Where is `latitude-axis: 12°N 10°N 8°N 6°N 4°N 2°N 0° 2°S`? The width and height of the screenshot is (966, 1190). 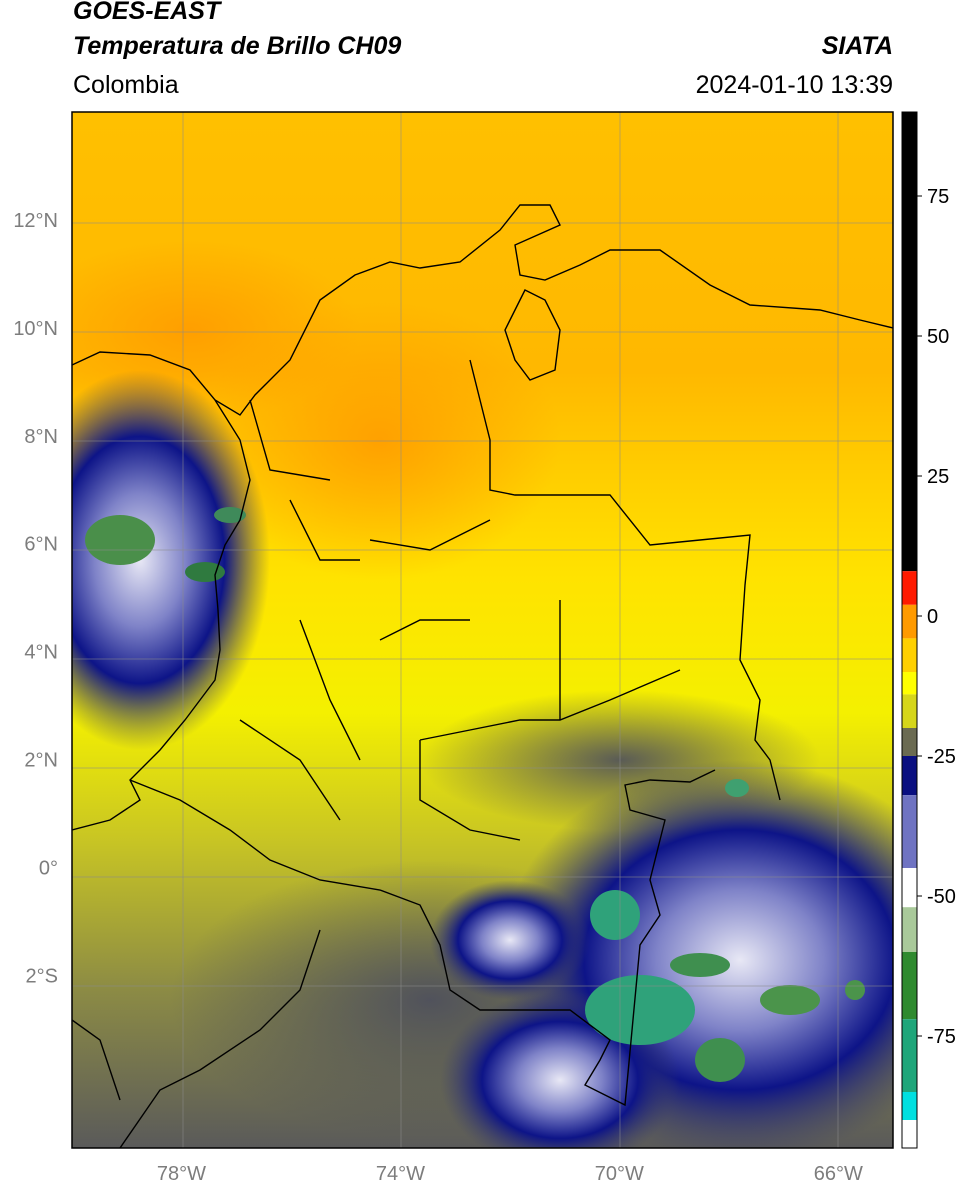 latitude-axis: 12°N 10°N 8°N 6°N 4°N 2°N 0° 2°S is located at coordinates (35, 598).